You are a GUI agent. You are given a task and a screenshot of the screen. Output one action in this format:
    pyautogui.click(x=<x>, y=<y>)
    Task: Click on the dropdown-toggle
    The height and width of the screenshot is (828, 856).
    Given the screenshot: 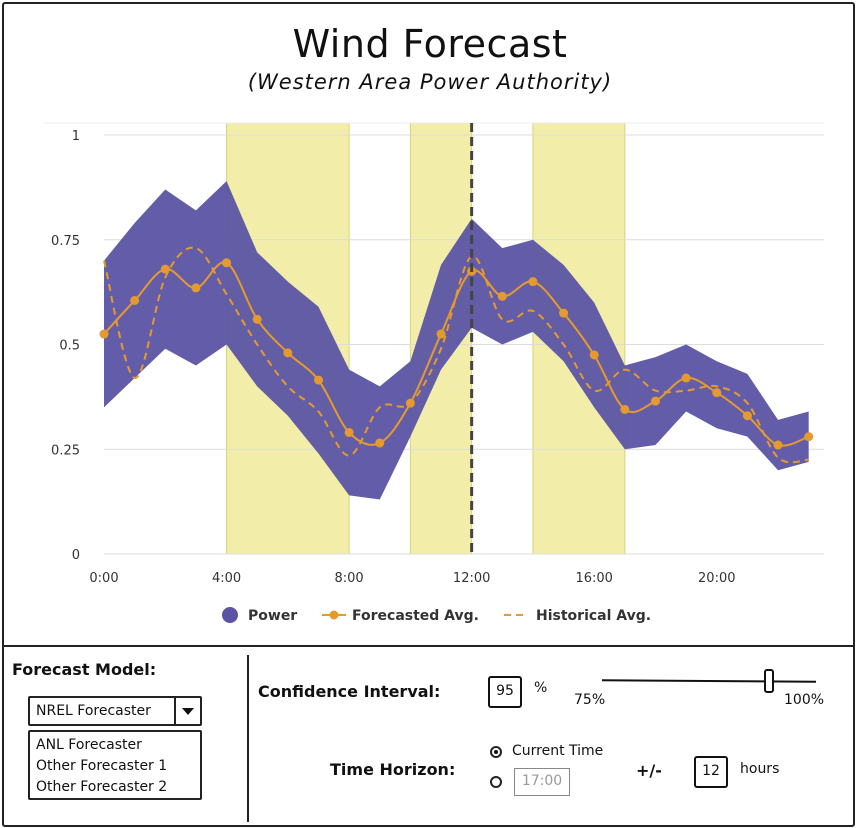 What is the action you would take?
    pyautogui.click(x=187, y=711)
    